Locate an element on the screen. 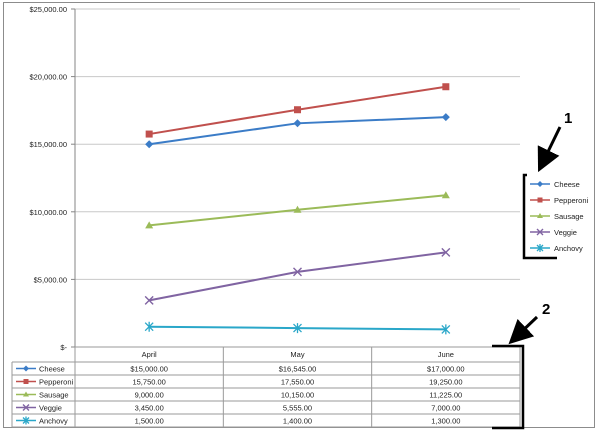 This screenshot has height=434, width=601. legend: Cheese Pepperoni Sausage Veggie Anchovy is located at coordinates (559, 216).